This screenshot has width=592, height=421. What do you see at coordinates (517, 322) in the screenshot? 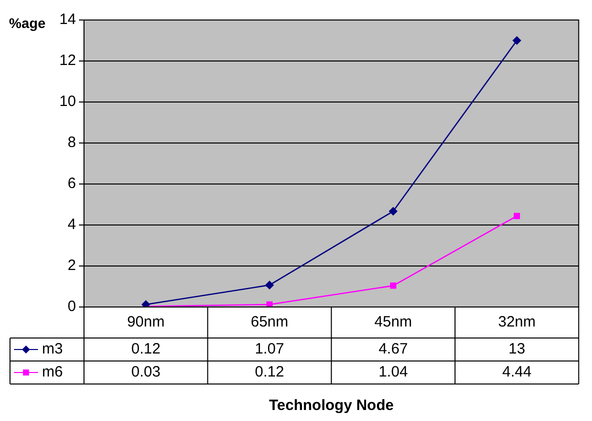
I see `x-tick-label: 32nm` at bounding box center [517, 322].